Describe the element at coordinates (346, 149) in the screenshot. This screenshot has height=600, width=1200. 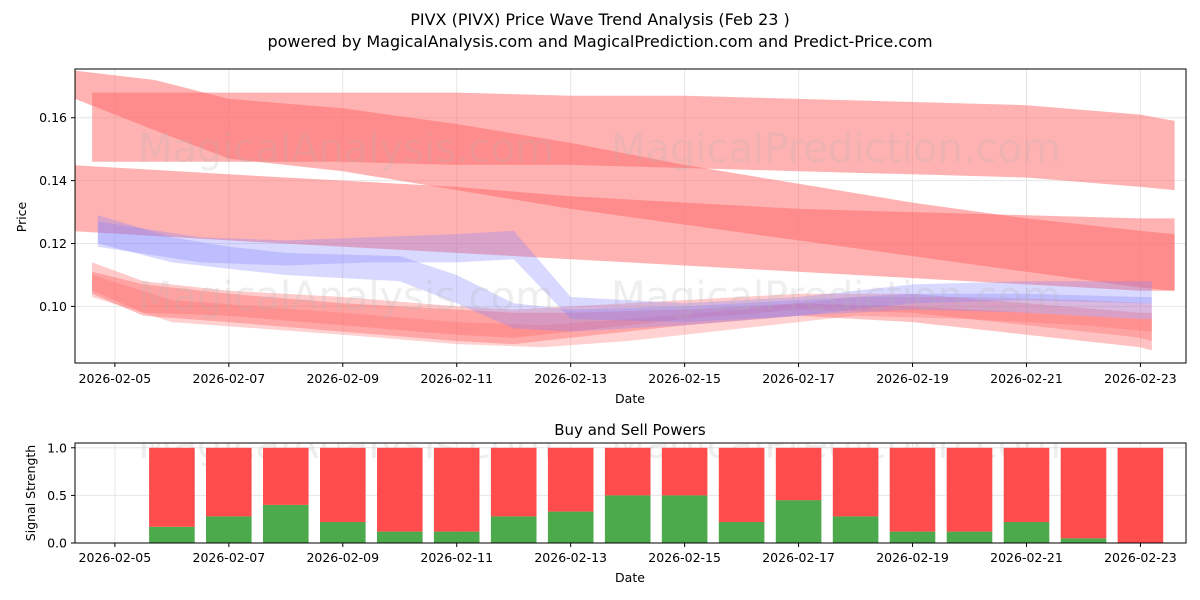
I see `watermark-analysis: MagicalAnalysis.com` at that location.